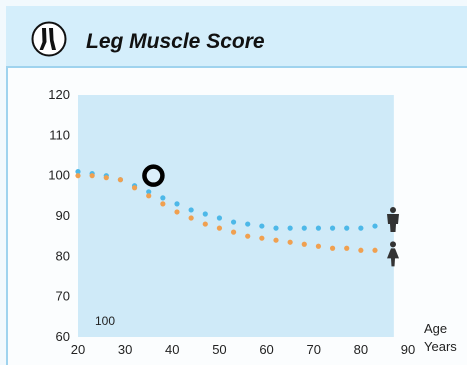 Image resolution: width=467 pixels, height=365 pixels. I want to click on current-score-label: 100, so click(105, 321).